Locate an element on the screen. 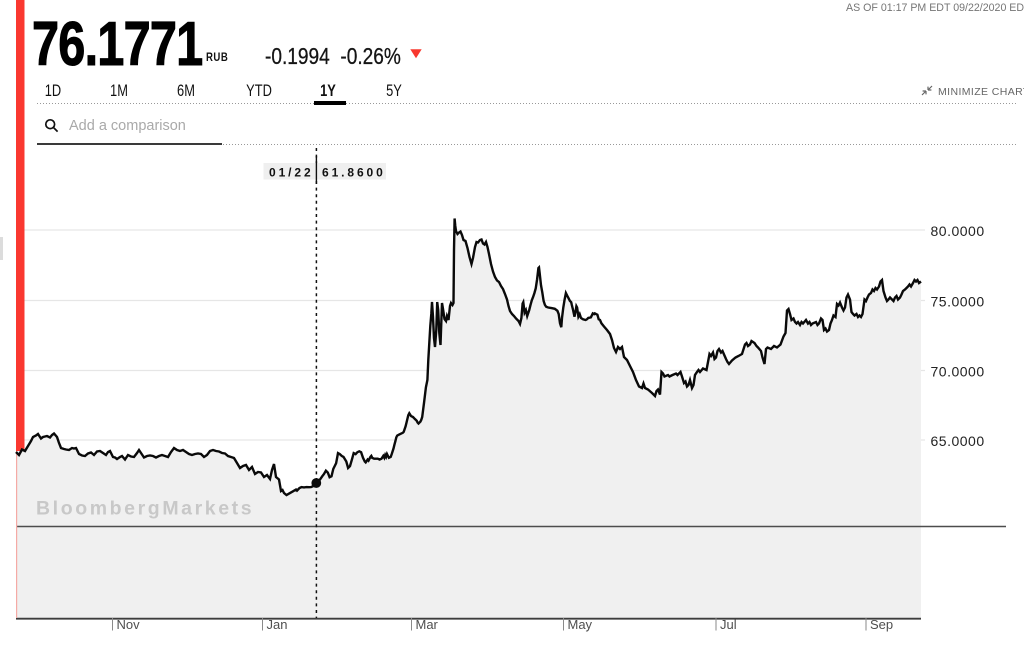  svg-text: Mar is located at coordinates (427, 624).